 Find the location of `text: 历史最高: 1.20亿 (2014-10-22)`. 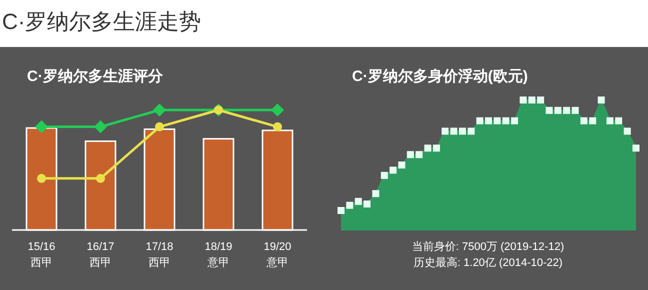

text: 历史最高: 1.20亿 (2014-10-22) is located at coordinates (488, 262).